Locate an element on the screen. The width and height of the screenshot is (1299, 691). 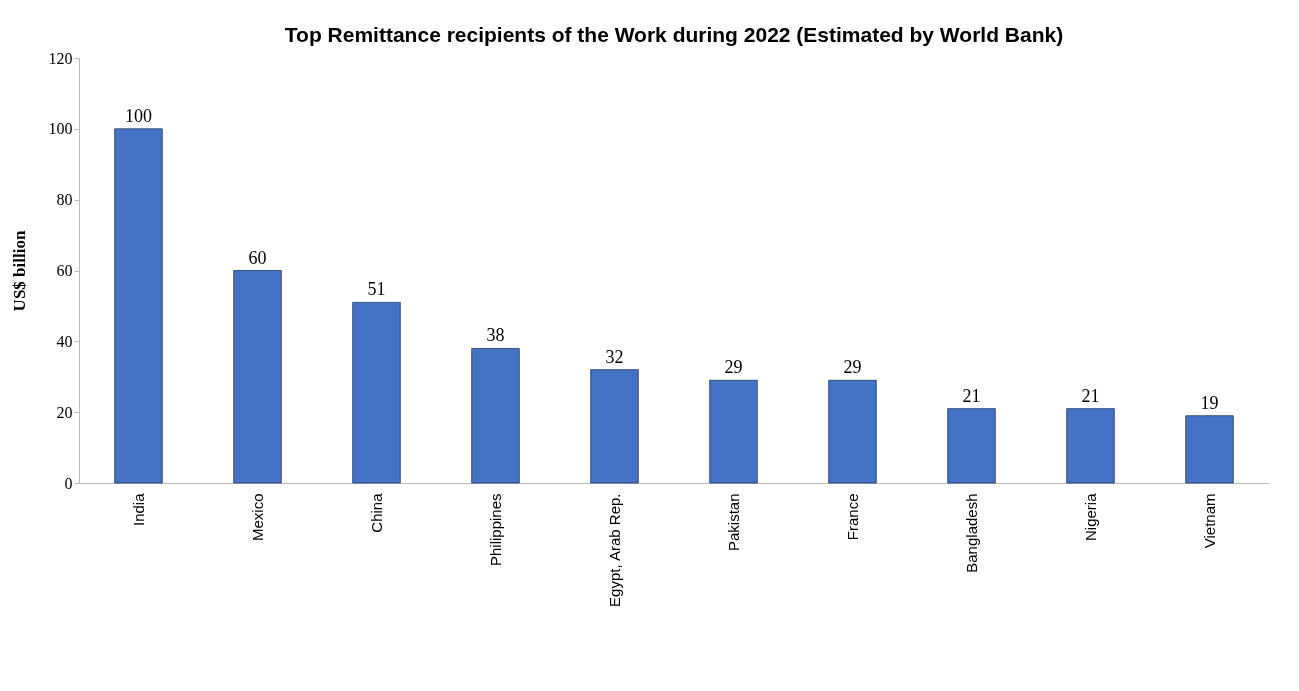
data-label: 19 is located at coordinates (1209, 402).